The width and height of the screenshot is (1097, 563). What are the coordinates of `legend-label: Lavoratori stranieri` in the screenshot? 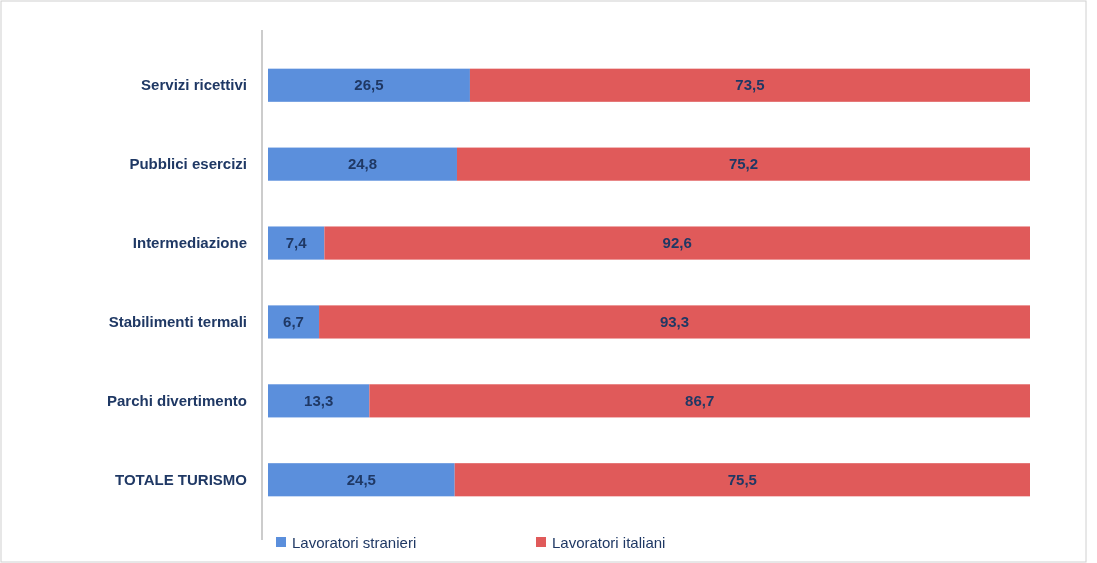 It's located at (354, 543).